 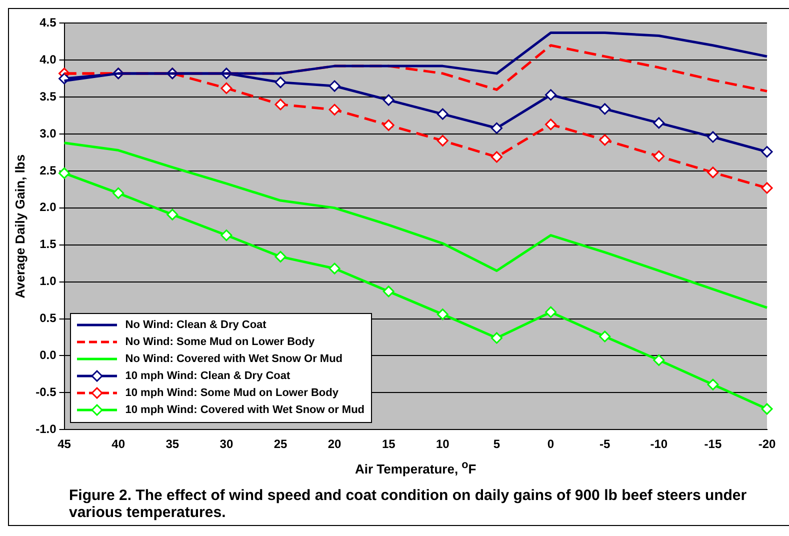 What do you see at coordinates (227, 444) in the screenshot?
I see `x-tick-label: 30` at bounding box center [227, 444].